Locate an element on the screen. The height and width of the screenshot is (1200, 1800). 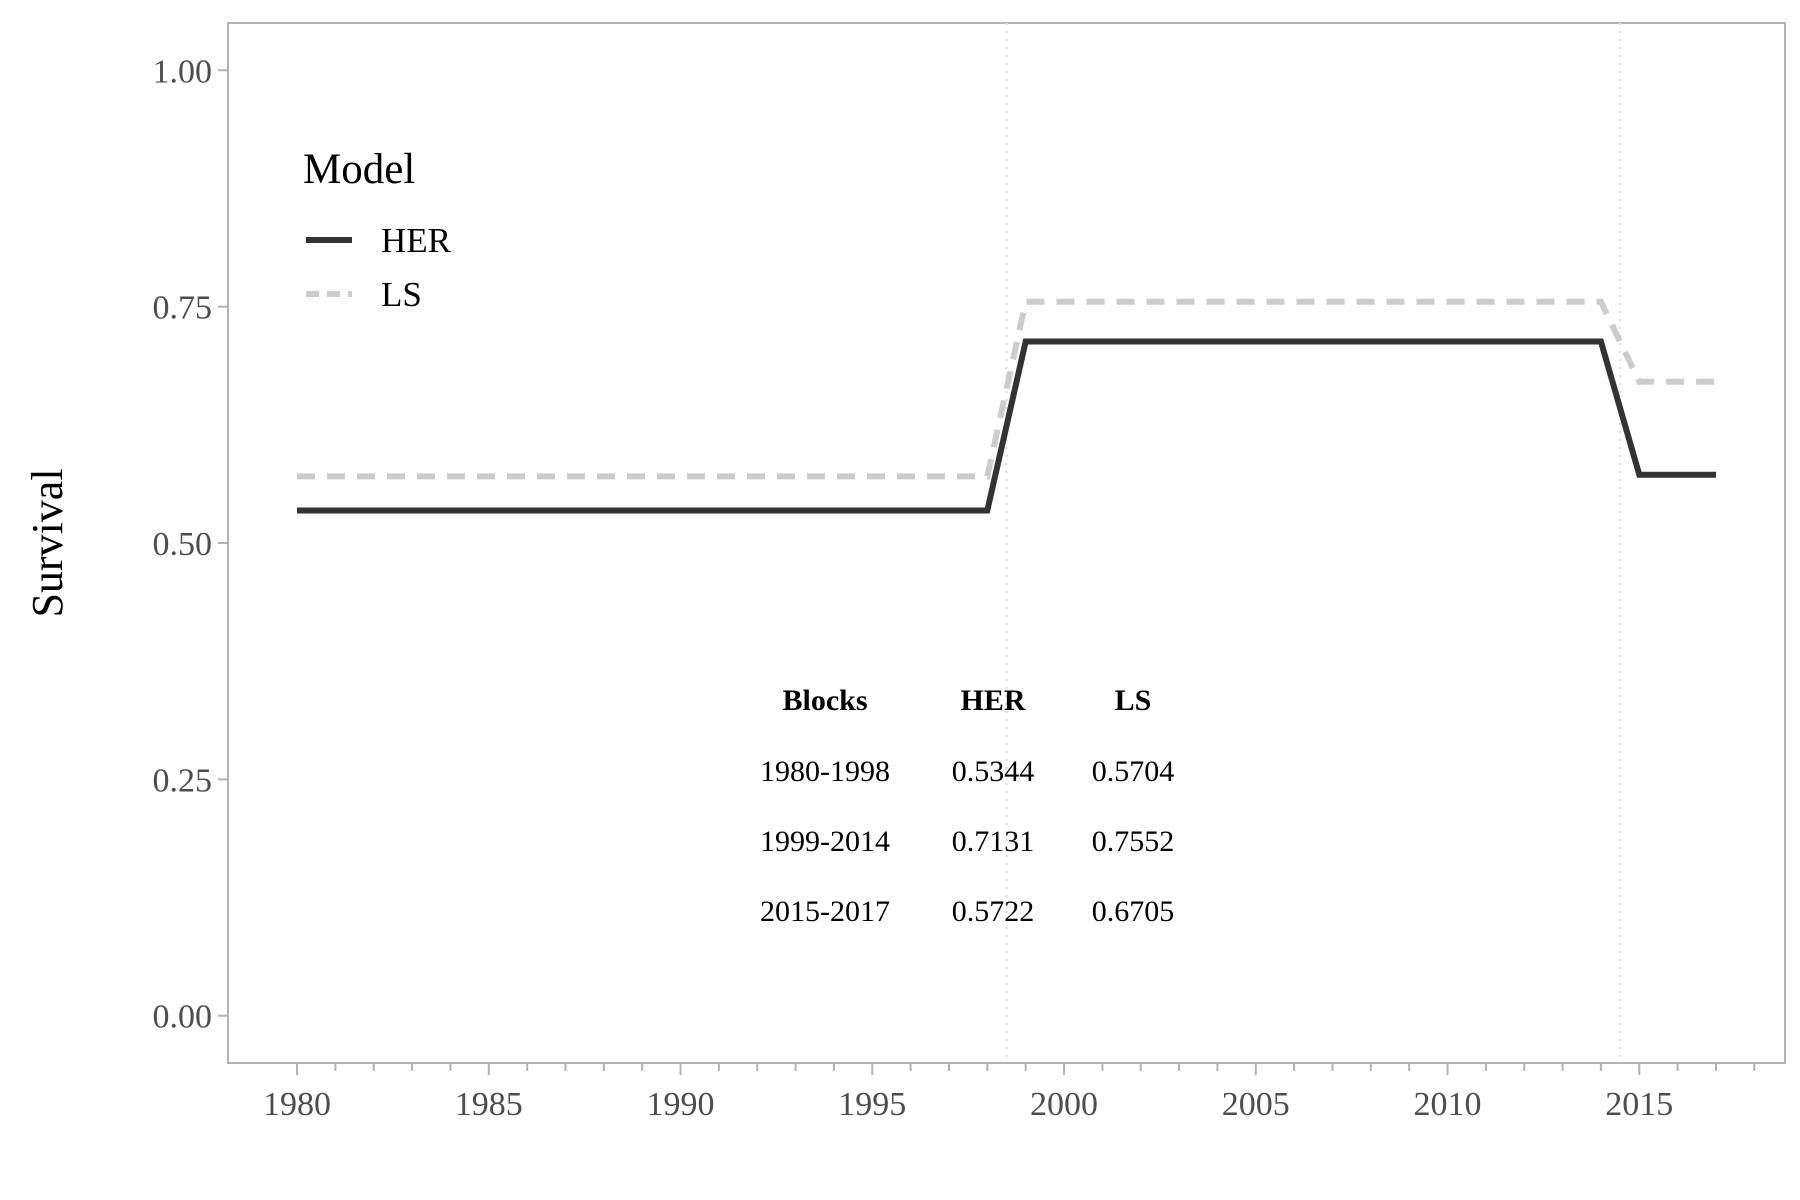
table-cell: 0.5722 is located at coordinates (993, 911).